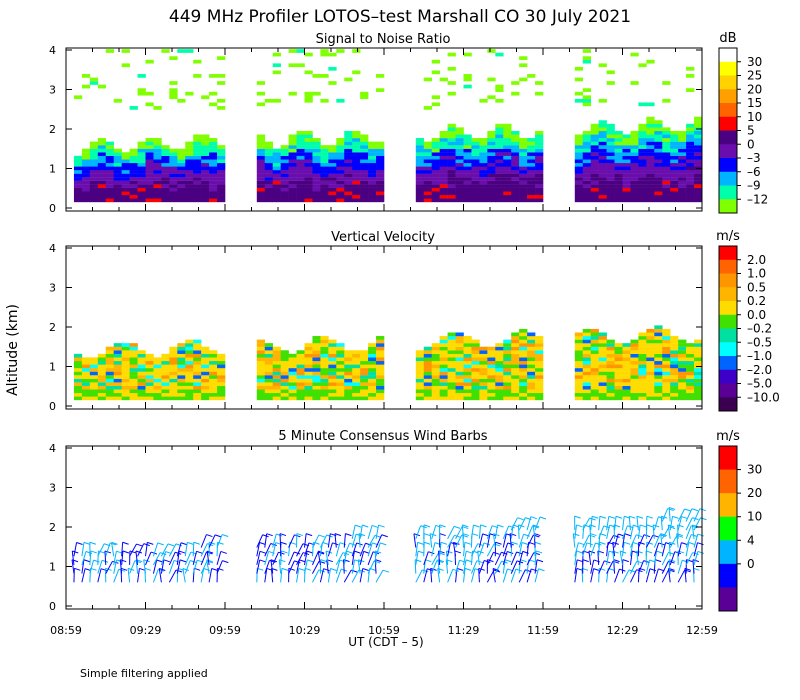 The height and width of the screenshot is (700, 800). Describe the element at coordinates (754, 76) in the screenshot. I see `colorbar-label: 25` at that location.